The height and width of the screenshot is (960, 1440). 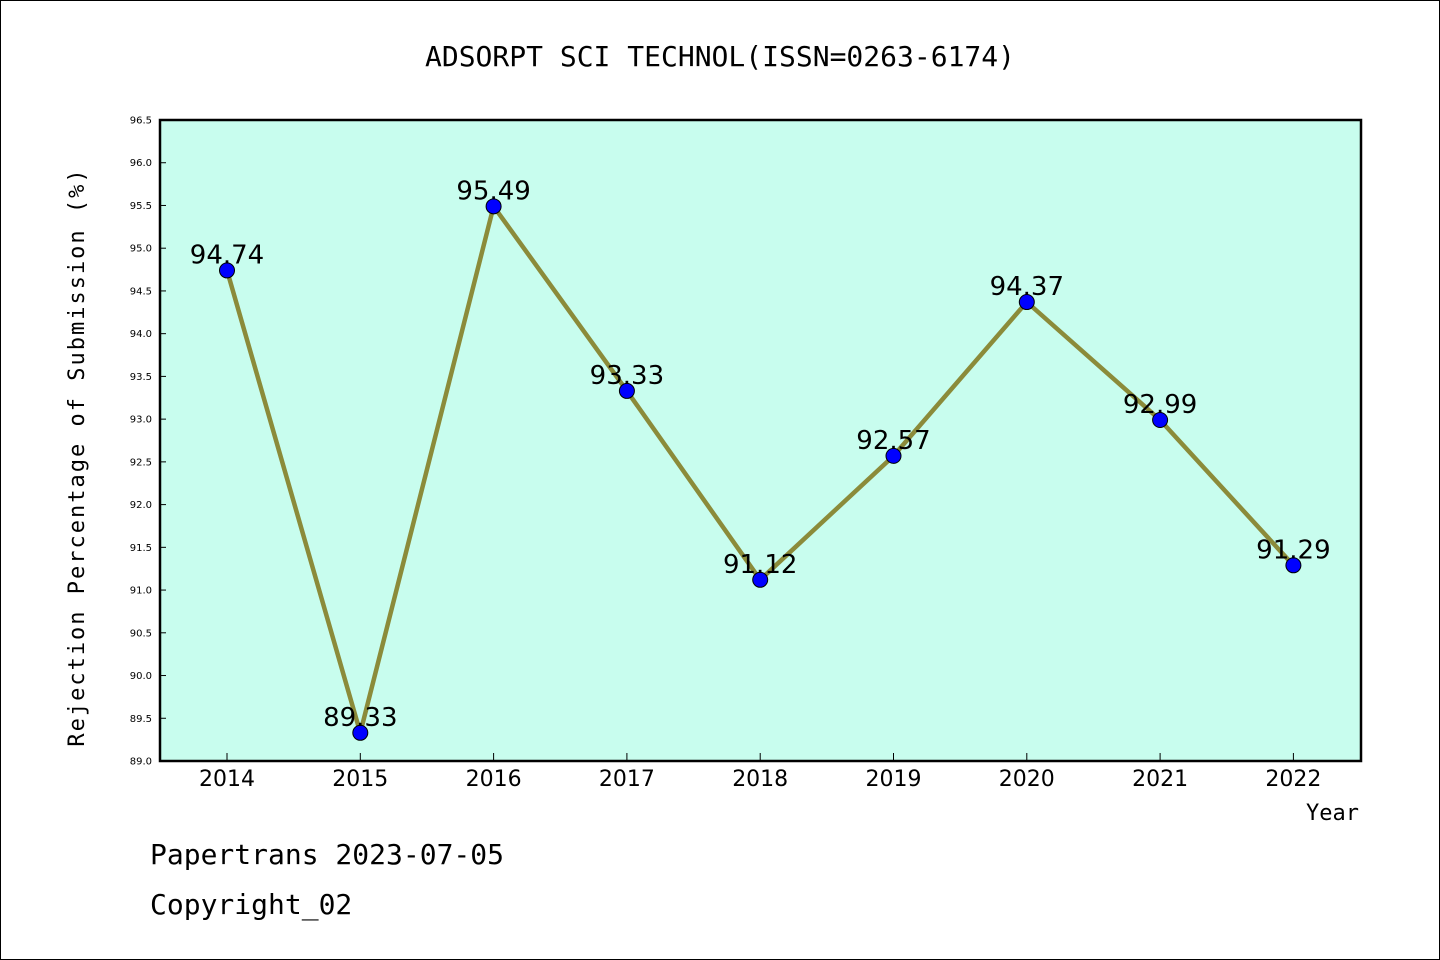 I want to click on y-tick-label: 95.5, so click(x=141, y=206).